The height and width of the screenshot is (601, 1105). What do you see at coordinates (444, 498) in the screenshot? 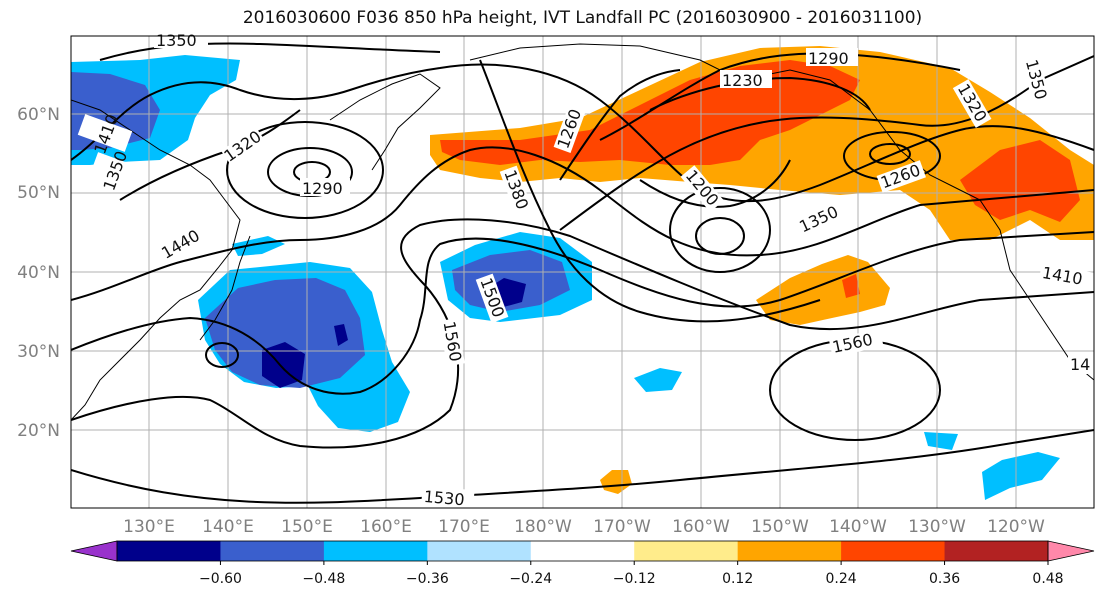
I see `contour-label: 1530` at bounding box center [444, 498].